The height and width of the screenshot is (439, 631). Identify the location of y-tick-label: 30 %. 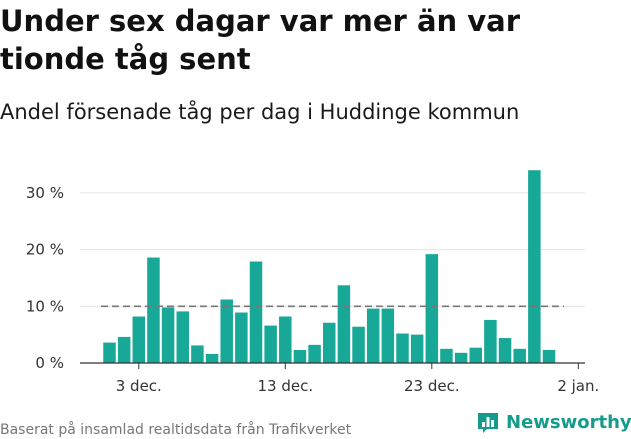
(45, 193).